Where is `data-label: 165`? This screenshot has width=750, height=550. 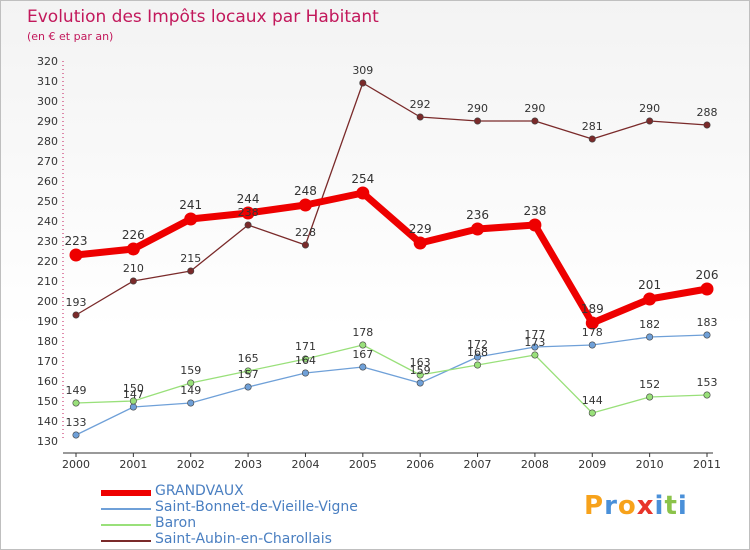 data-label: 165 is located at coordinates (248, 358).